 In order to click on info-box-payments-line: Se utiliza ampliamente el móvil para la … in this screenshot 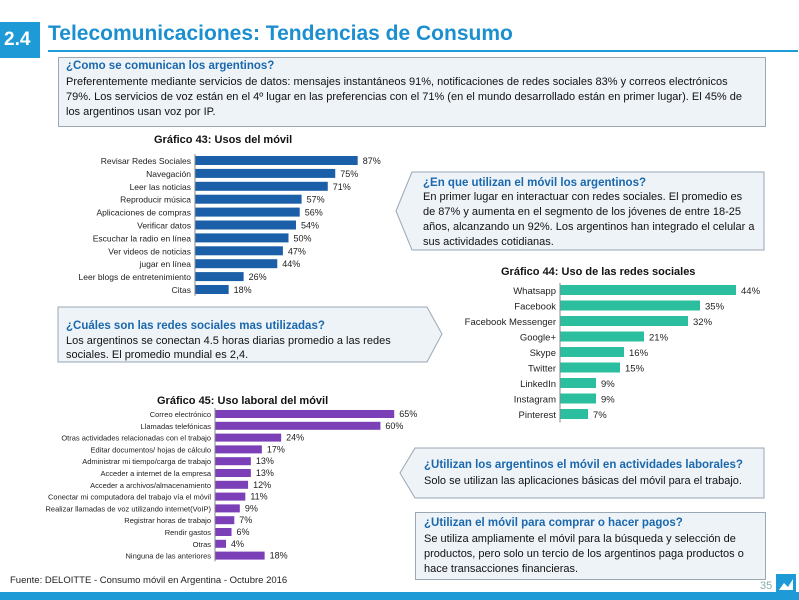, I will do `click(580, 539)`.